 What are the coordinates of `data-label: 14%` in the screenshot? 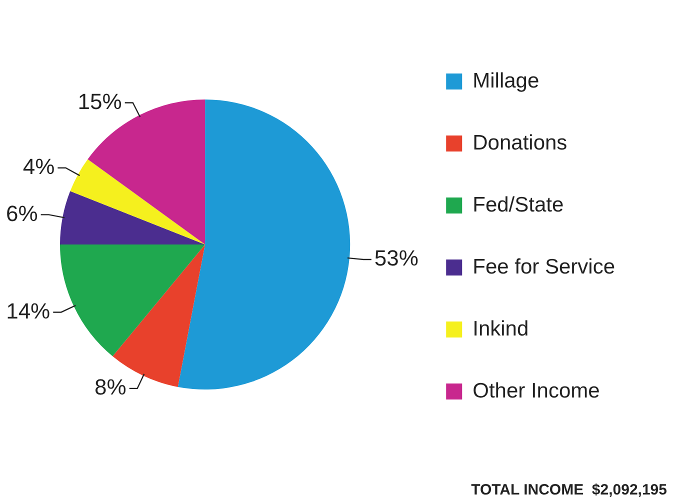 It's located at (28, 311).